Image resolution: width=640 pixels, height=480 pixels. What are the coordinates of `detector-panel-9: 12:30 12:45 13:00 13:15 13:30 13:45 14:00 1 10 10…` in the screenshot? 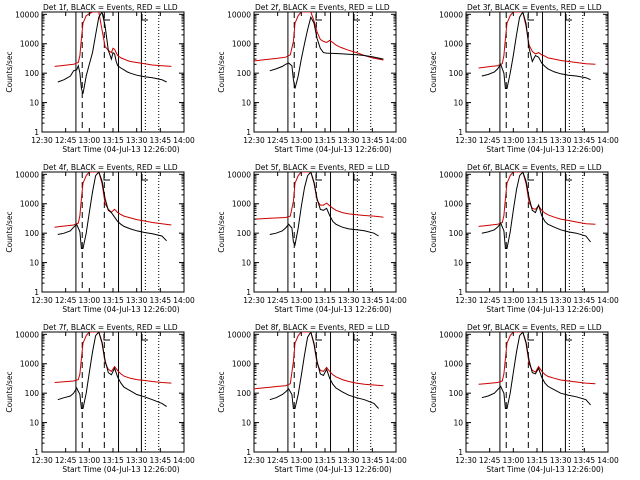 It's located at (524, 398).